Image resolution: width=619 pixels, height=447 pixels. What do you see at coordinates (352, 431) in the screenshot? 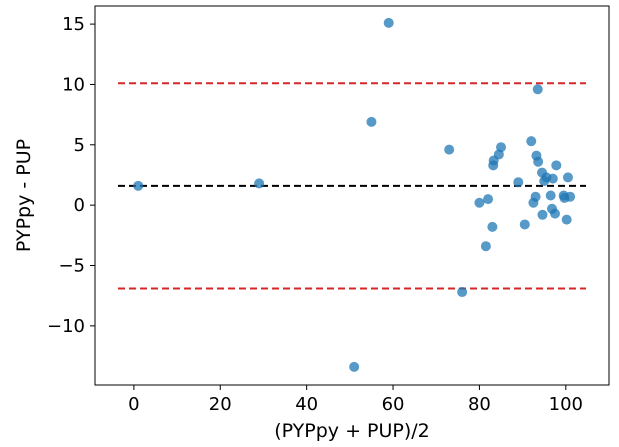
I see `x-axis-label: (PYPpy + PUP)/2` at bounding box center [352, 431].